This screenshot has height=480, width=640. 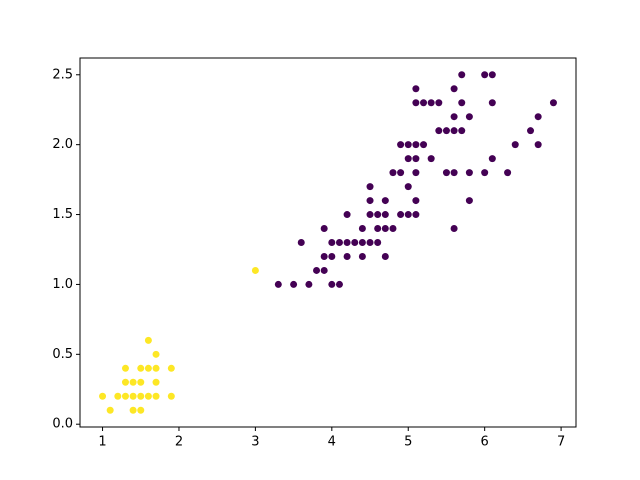 I want to click on y-tick-label: 2.0, so click(x=62, y=144).